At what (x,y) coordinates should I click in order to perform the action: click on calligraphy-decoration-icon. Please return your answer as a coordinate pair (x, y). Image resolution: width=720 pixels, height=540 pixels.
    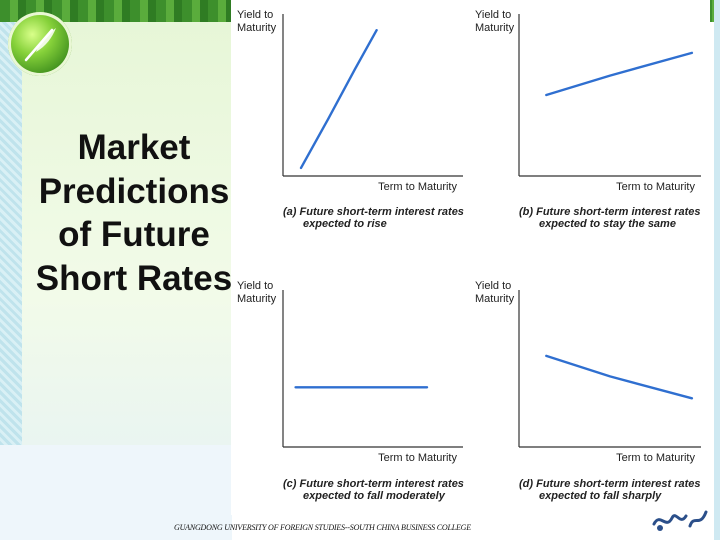
    Looking at the image, I should click on (680, 520).